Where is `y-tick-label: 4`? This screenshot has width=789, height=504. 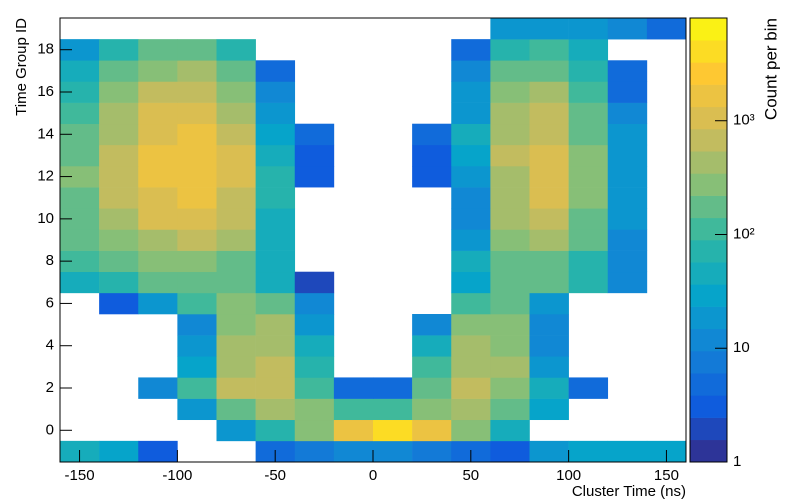
y-tick-label: 4 is located at coordinates (50, 345).